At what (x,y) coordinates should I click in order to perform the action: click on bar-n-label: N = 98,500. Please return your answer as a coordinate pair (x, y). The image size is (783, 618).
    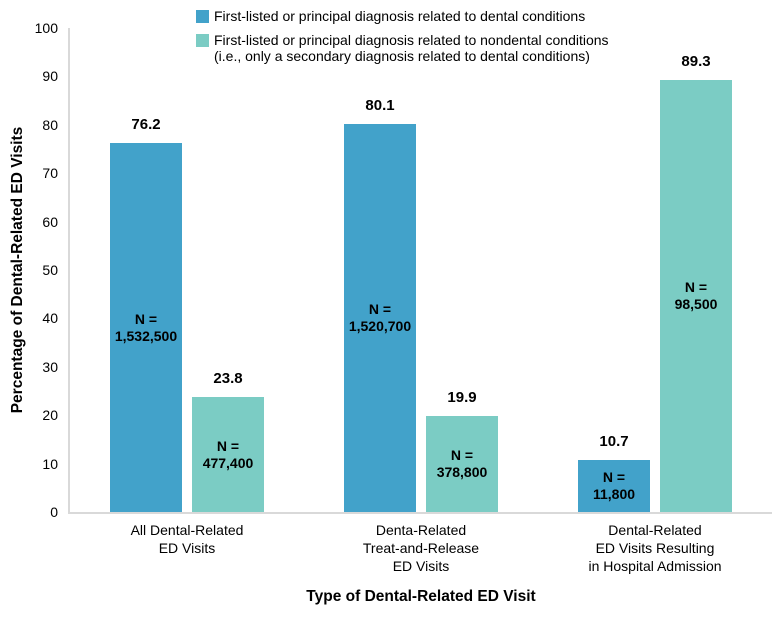
    Looking at the image, I should click on (696, 295).